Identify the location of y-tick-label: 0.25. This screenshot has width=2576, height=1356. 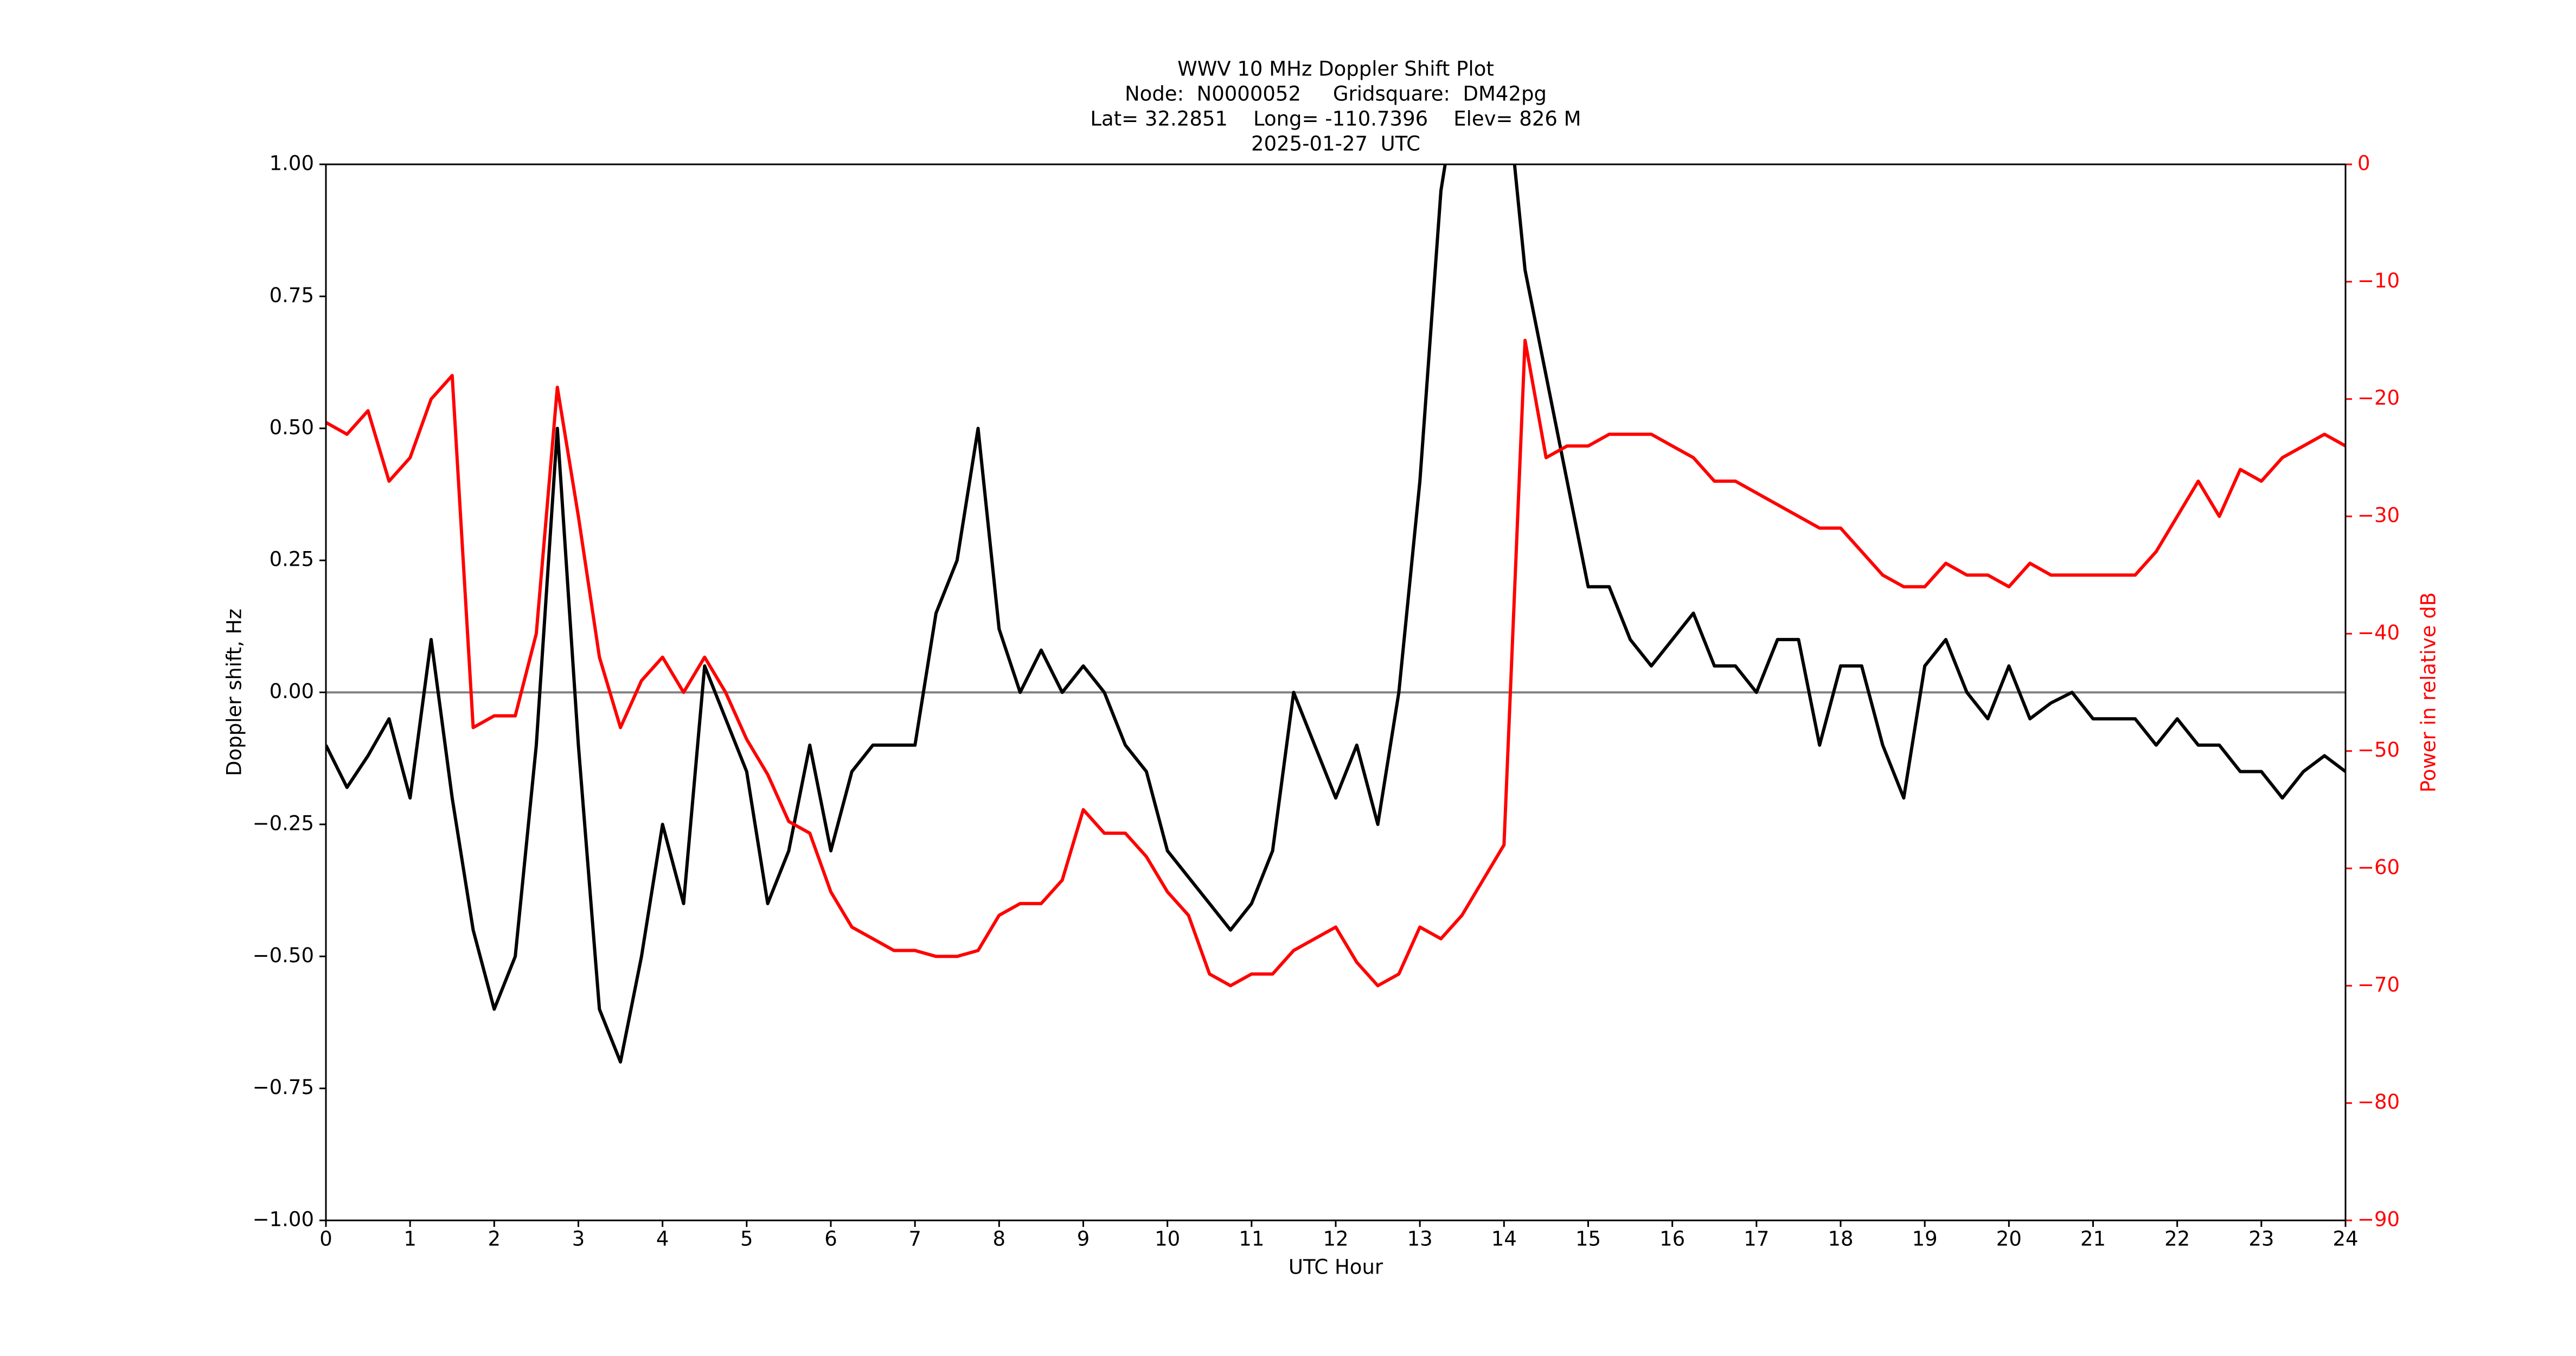
(292, 559).